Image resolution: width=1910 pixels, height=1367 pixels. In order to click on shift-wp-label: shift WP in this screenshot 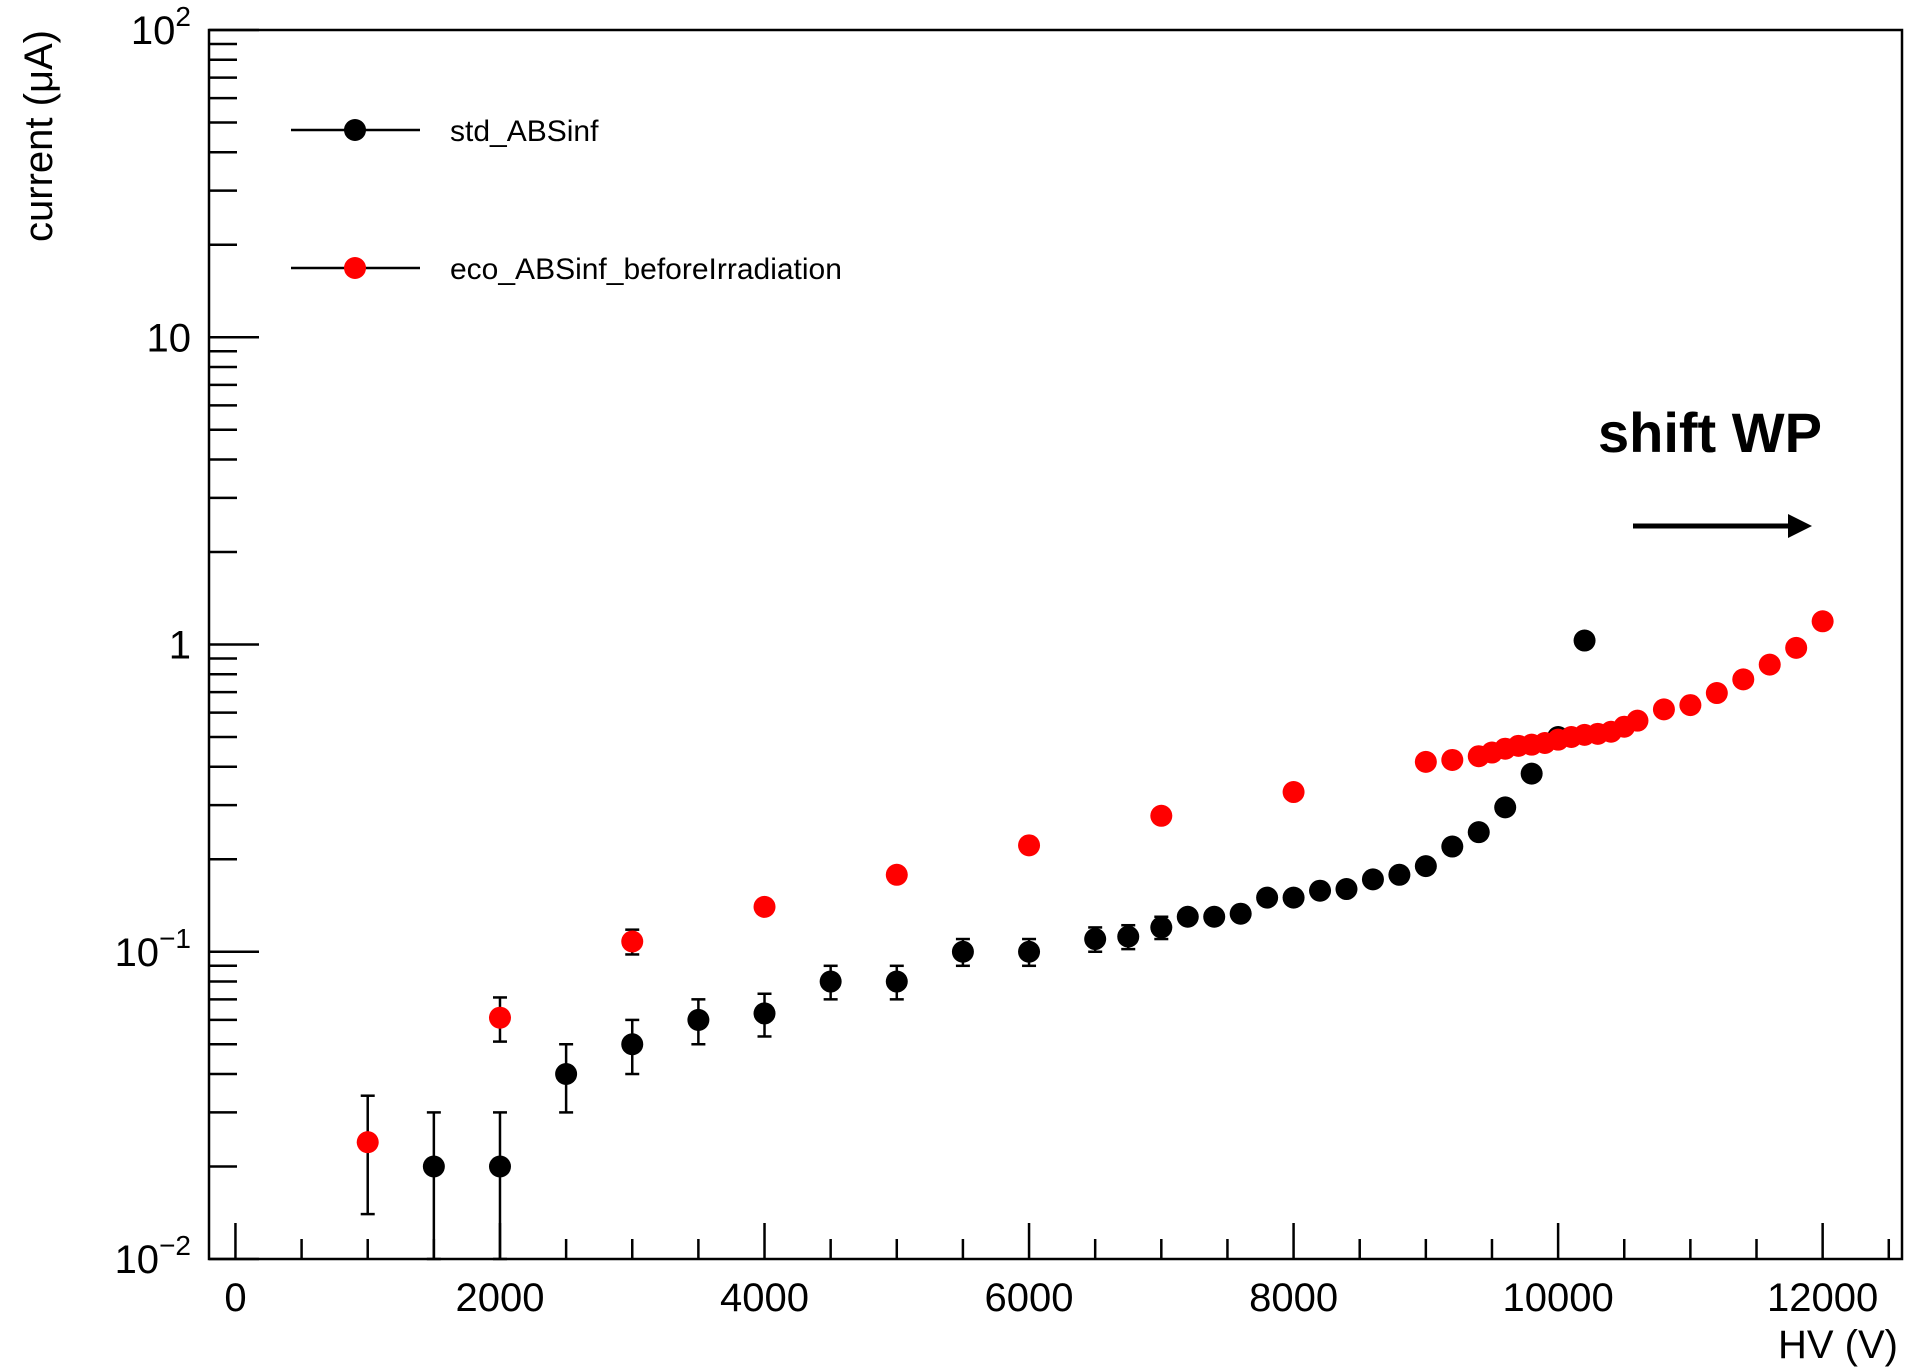, I will do `click(1710, 432)`.